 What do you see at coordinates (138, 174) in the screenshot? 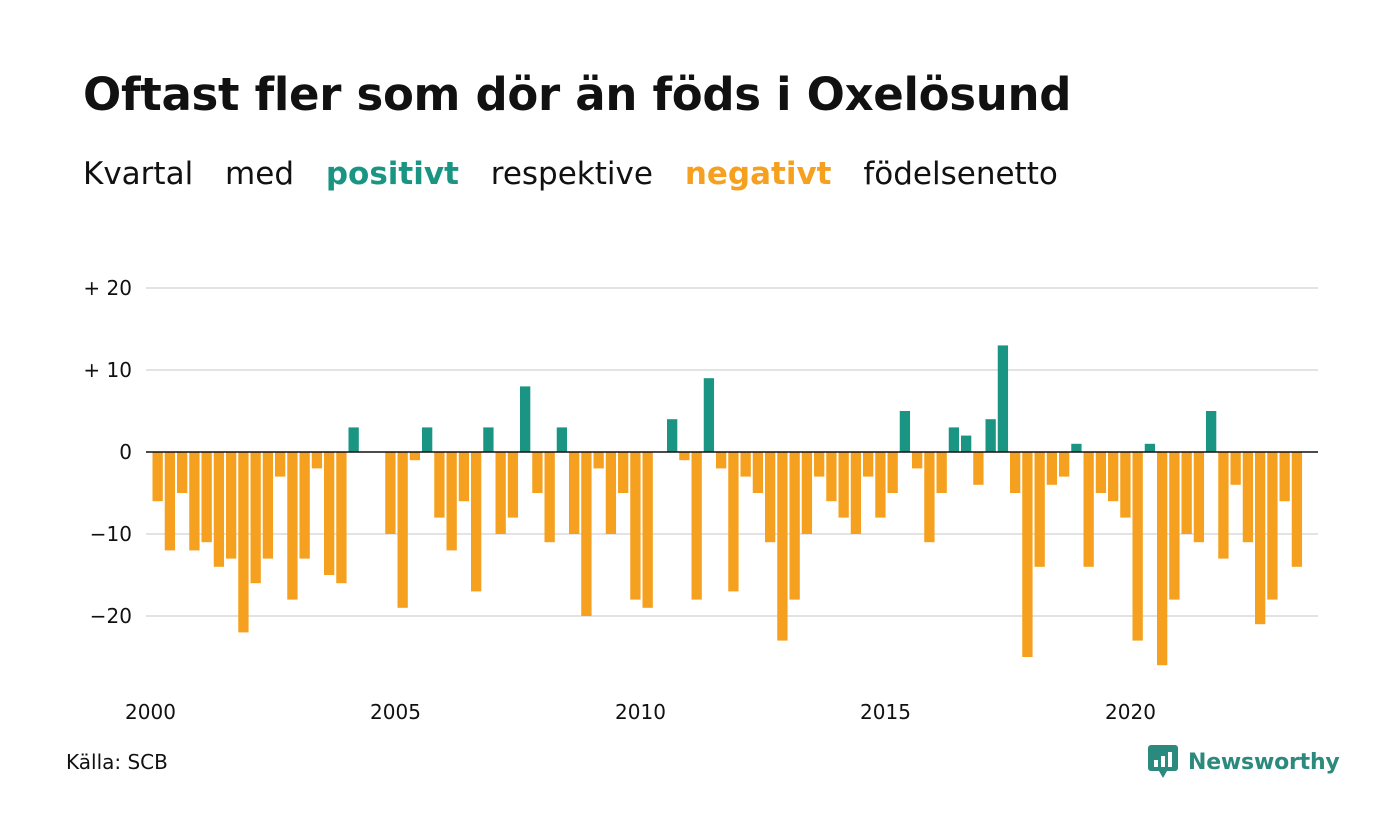
I see `subtitle-word: Kvartal` at bounding box center [138, 174].